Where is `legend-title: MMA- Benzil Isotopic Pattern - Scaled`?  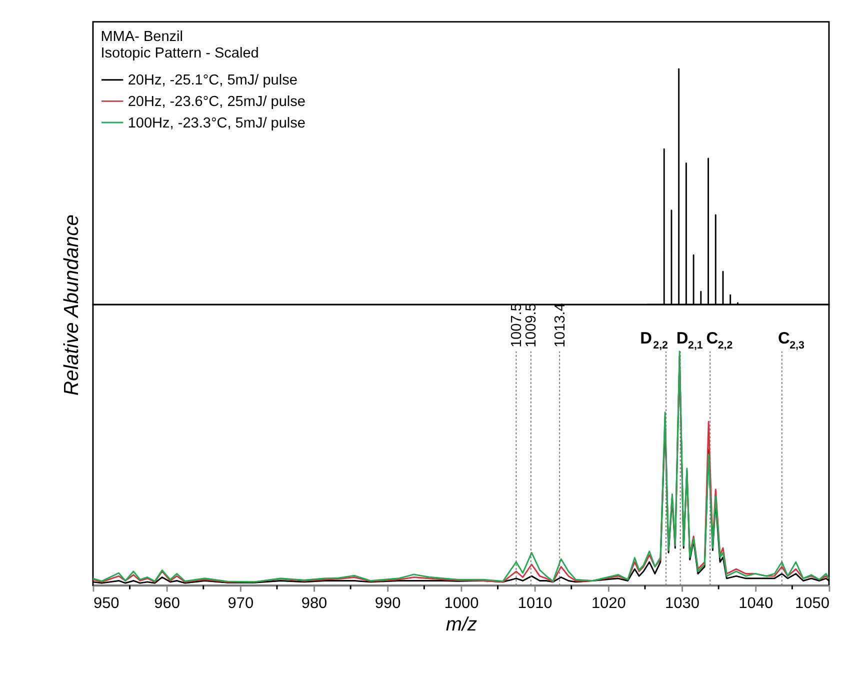
legend-title: MMA- Benzil Isotopic Pattern - Scaled is located at coordinates (179, 45).